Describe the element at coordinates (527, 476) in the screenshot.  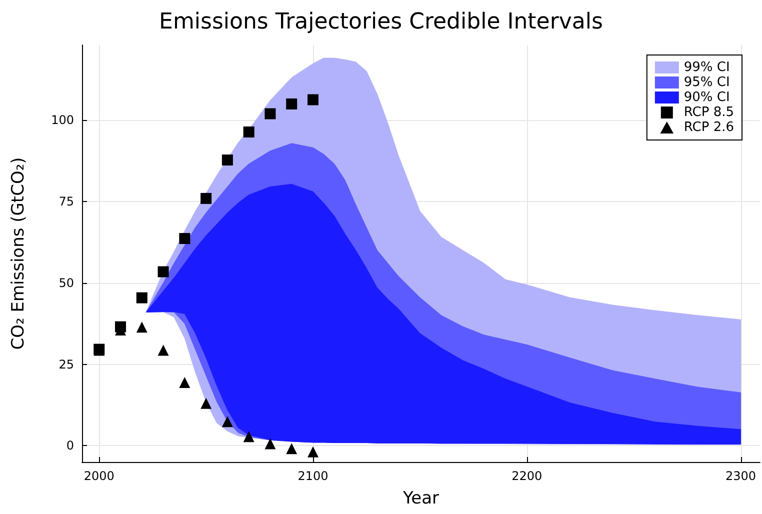
I see `x-tick-label: 2200` at that location.